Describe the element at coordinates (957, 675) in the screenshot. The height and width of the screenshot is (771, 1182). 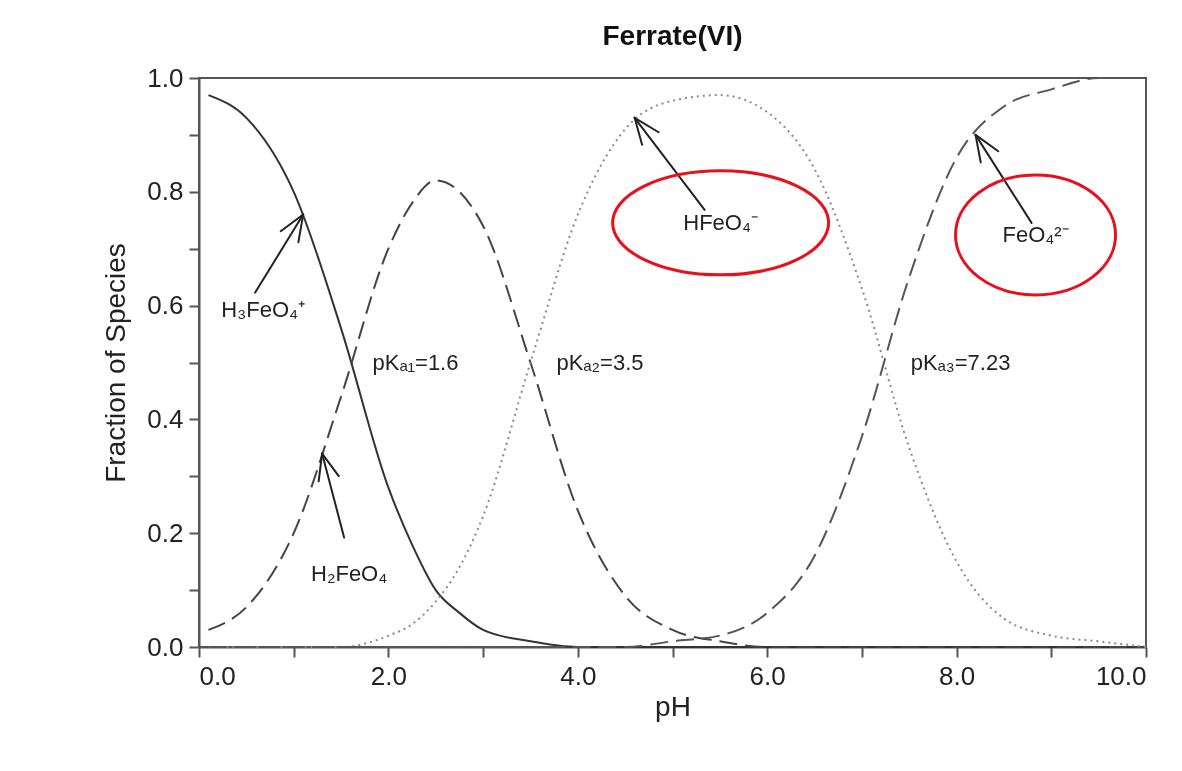
I see `x-tick-label: 8.0` at that location.